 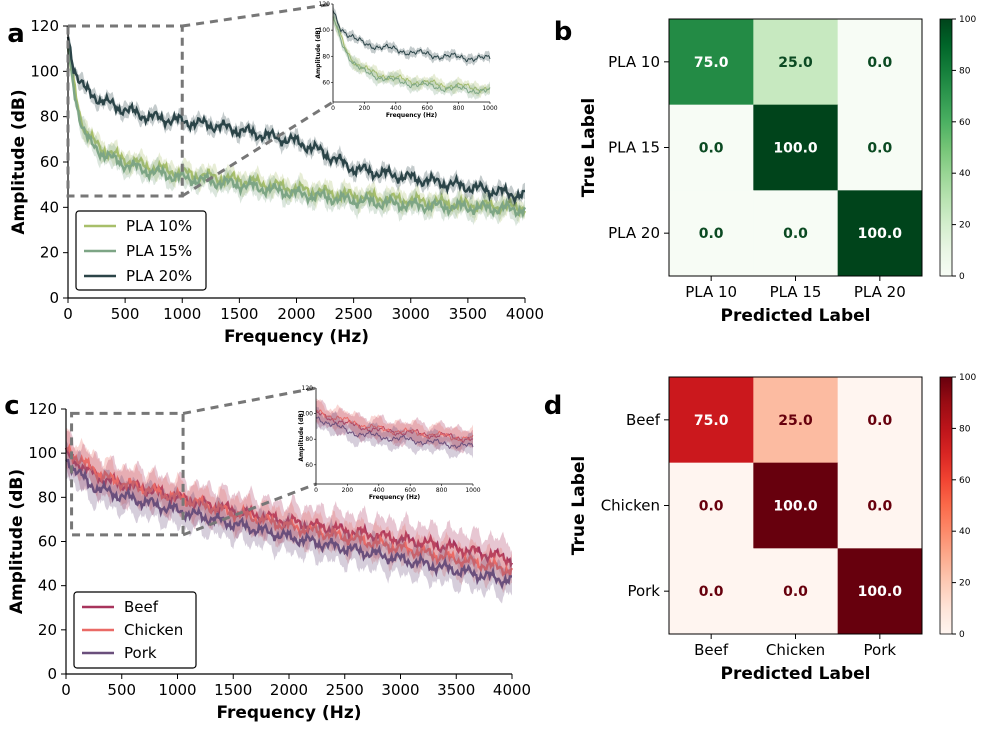 I want to click on series-line-pork, so click(x=288, y=524).